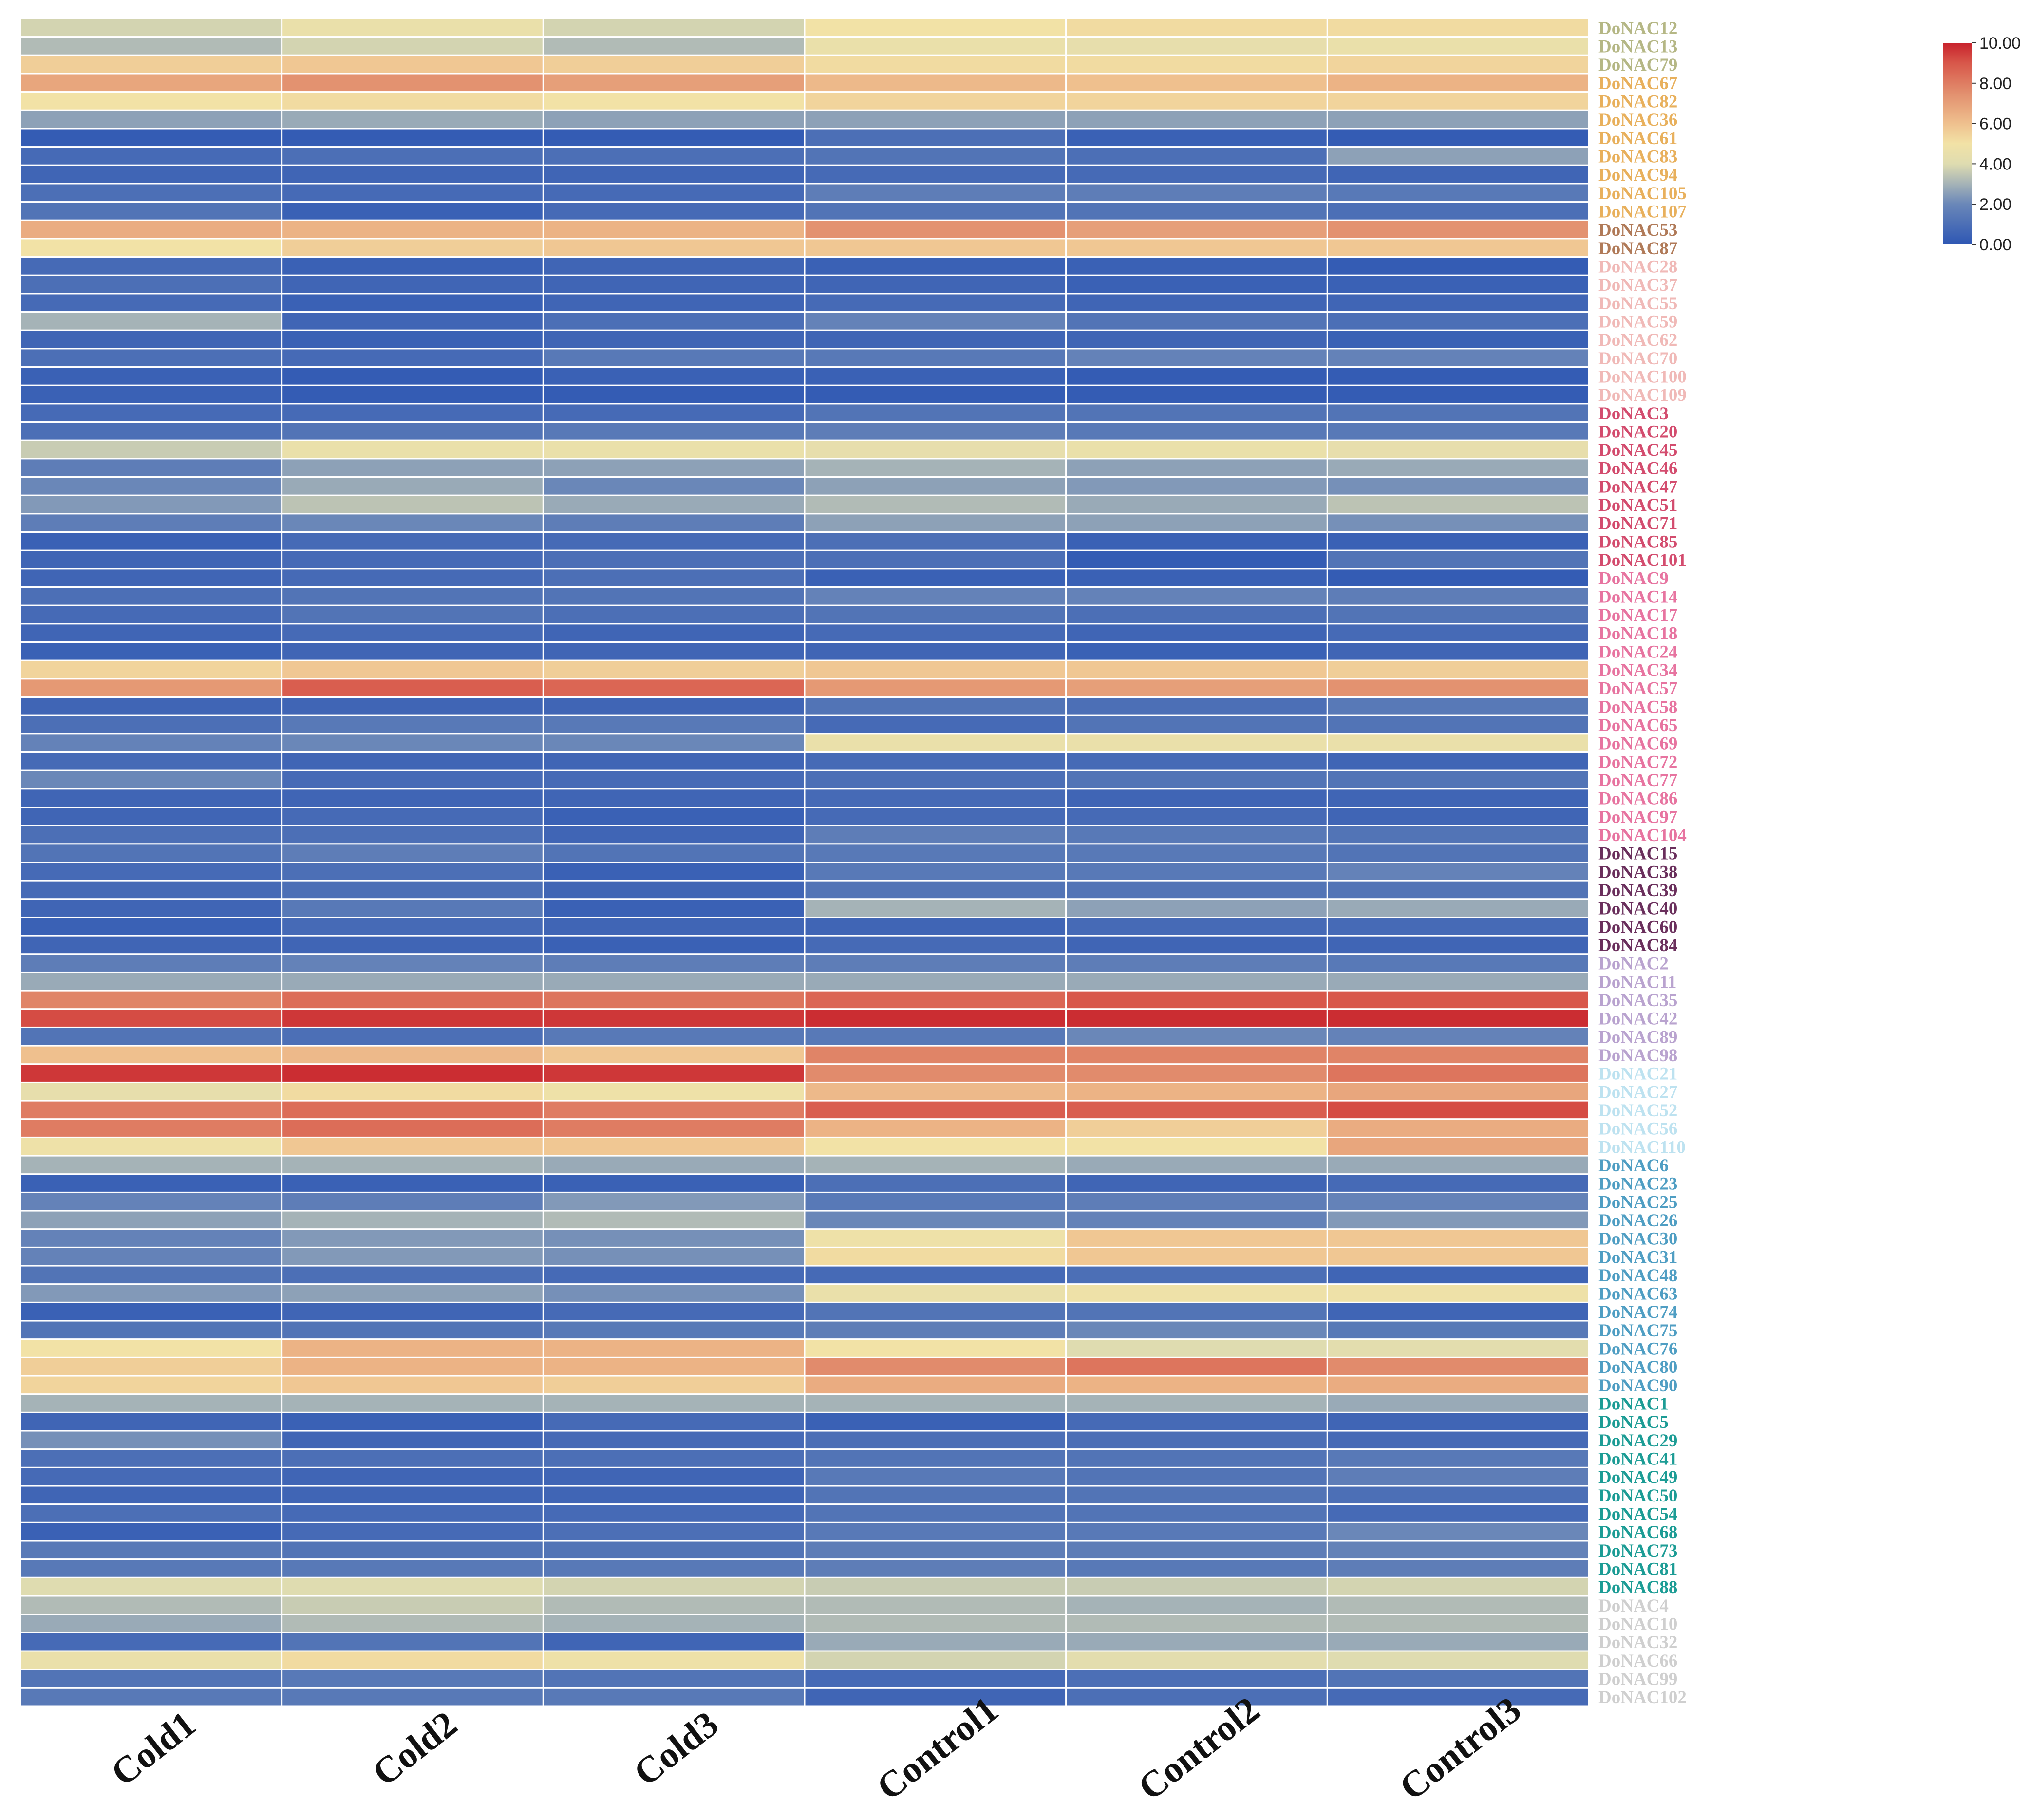 This screenshot has height=1820, width=2030. I want to click on row-label: DoNAC37, so click(1637, 285).